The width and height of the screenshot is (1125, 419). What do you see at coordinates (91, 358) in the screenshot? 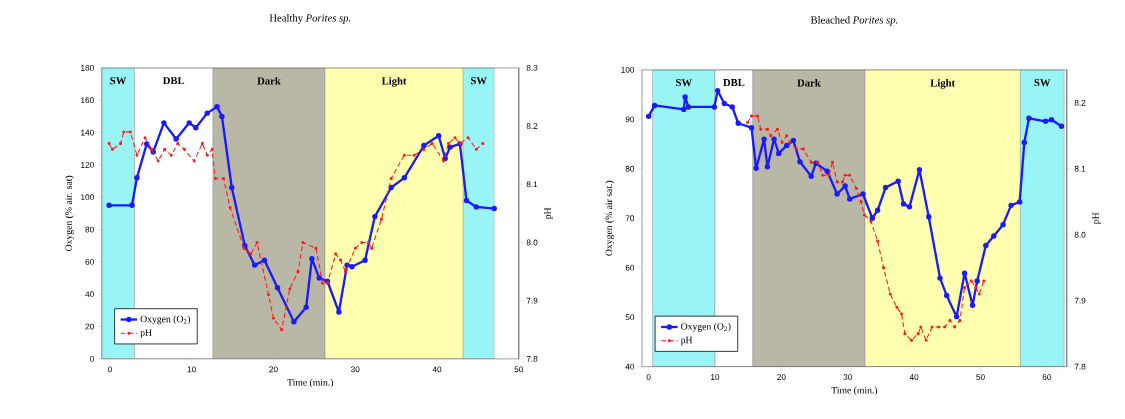
I see `y-tick-label: 0` at bounding box center [91, 358].